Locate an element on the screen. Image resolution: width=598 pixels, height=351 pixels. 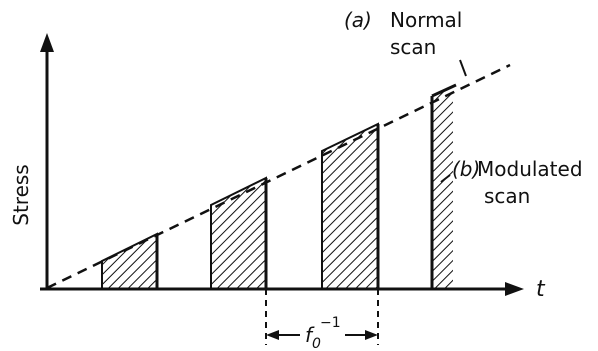
label-b-marker: (b) is located at coordinates (466, 169).